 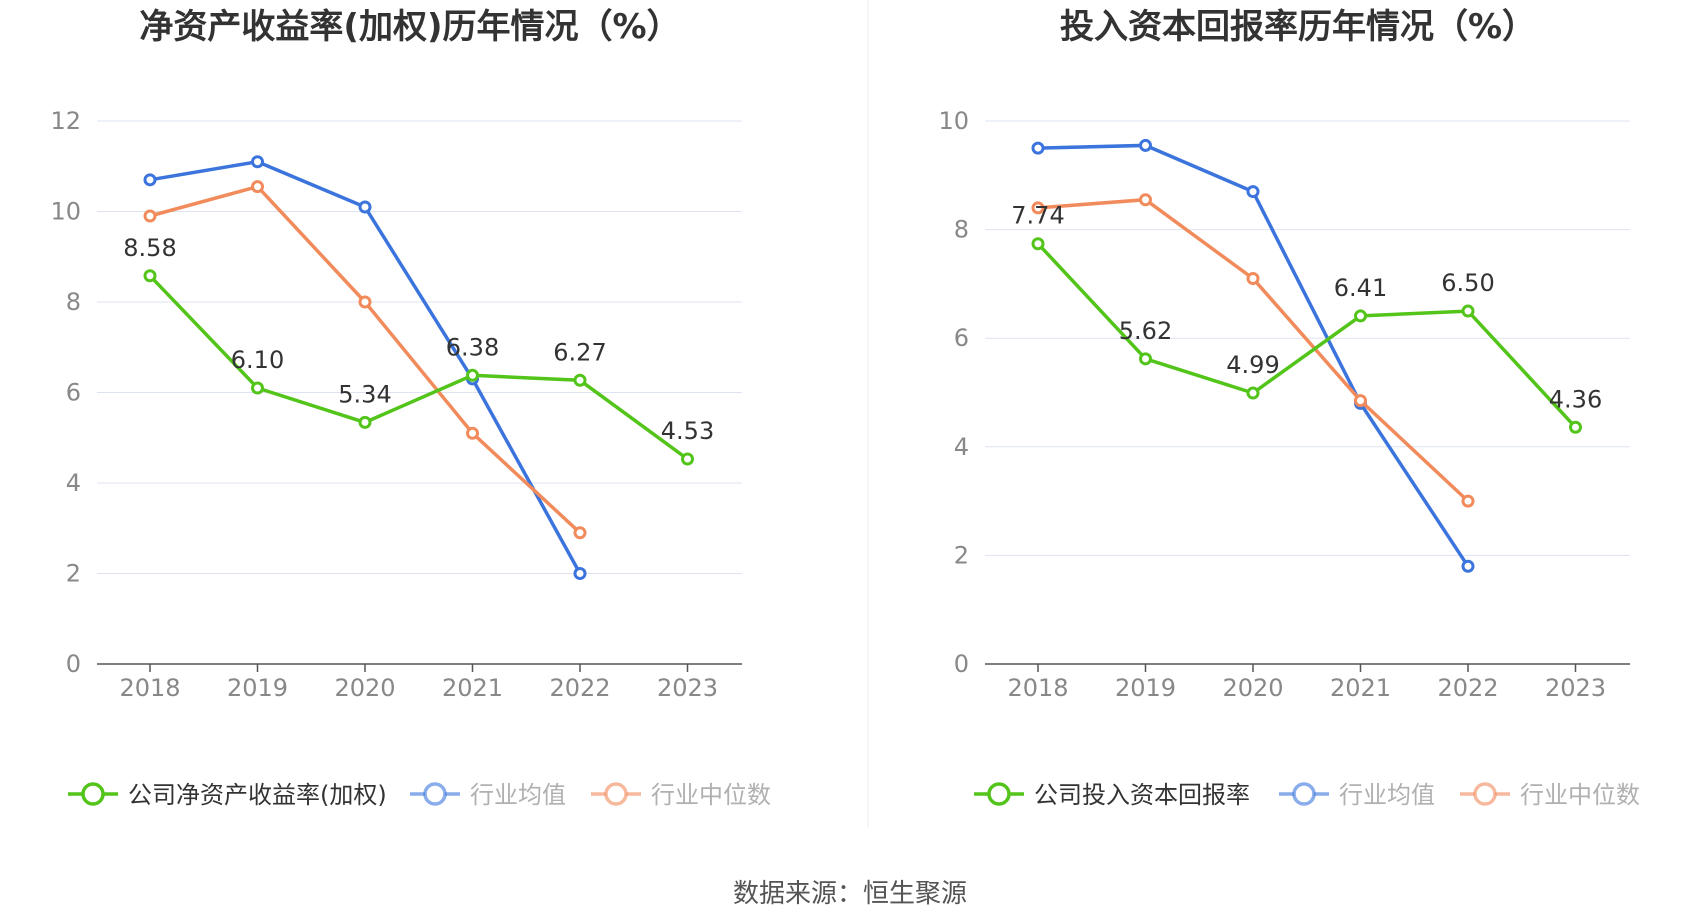 What do you see at coordinates (409, 27) in the screenshot?
I see `chart-title: 净资产收益率(加权)历年情况（%）` at bounding box center [409, 27].